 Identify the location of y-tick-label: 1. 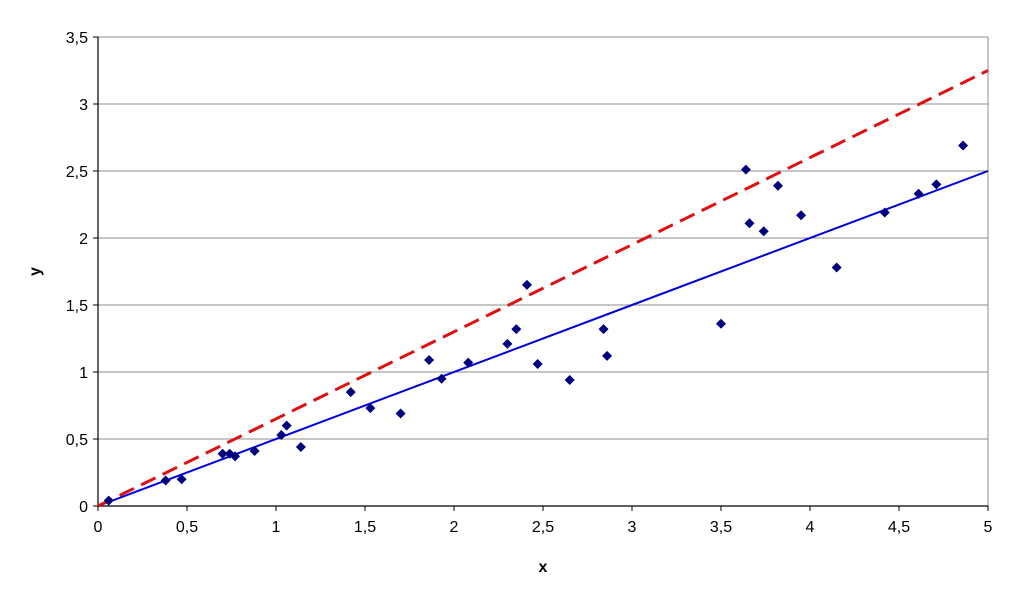
(83, 373).